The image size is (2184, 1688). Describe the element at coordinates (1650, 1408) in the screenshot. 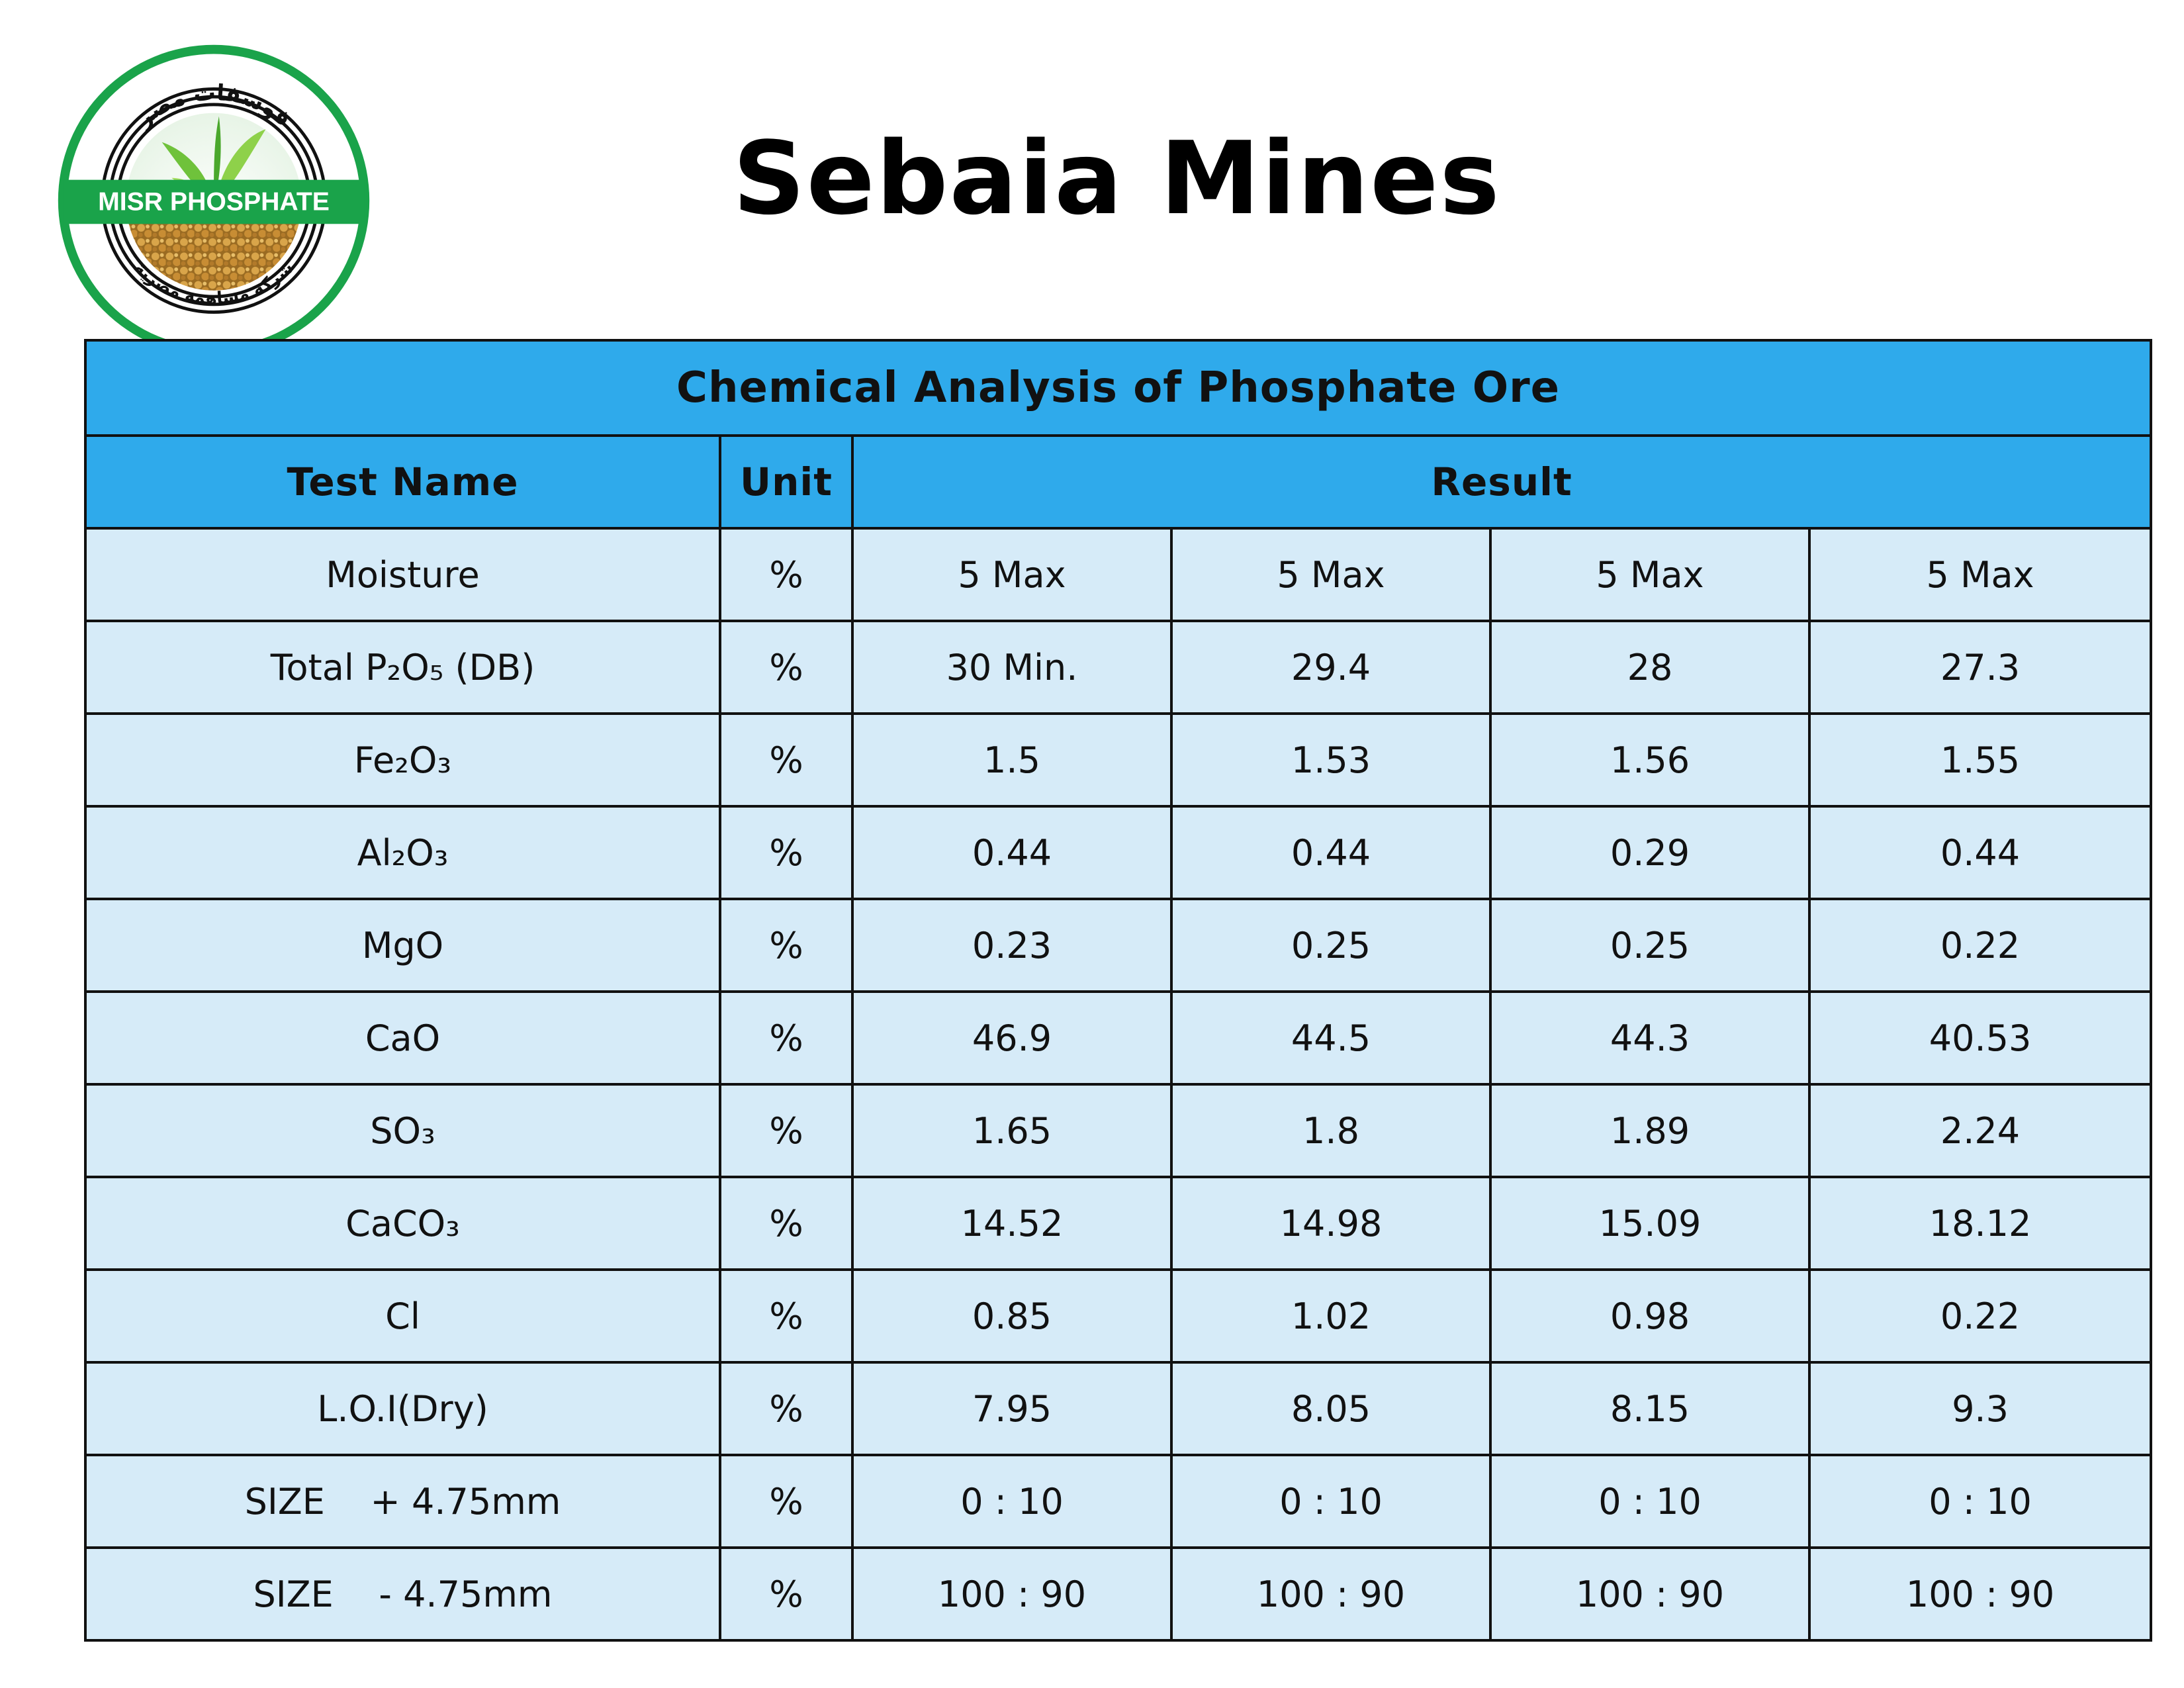

I see `result-cell: 8.15` at that location.